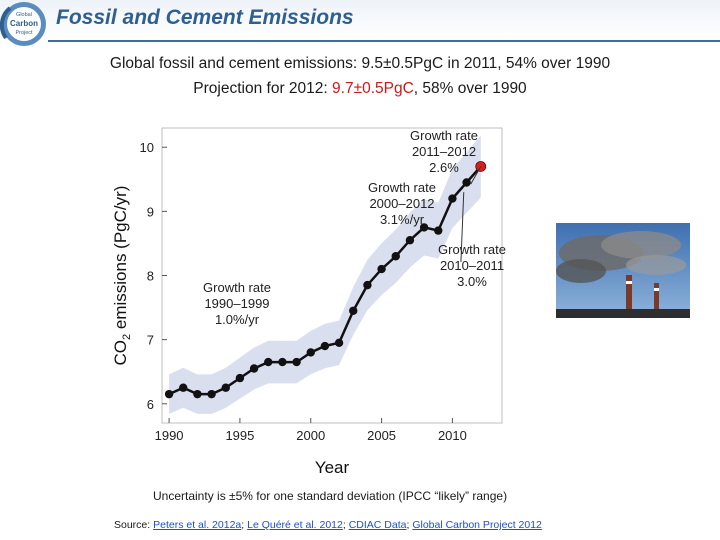 The width and height of the screenshot is (720, 540). What do you see at coordinates (150, 211) in the screenshot?
I see `y-tick-label: 9` at bounding box center [150, 211].